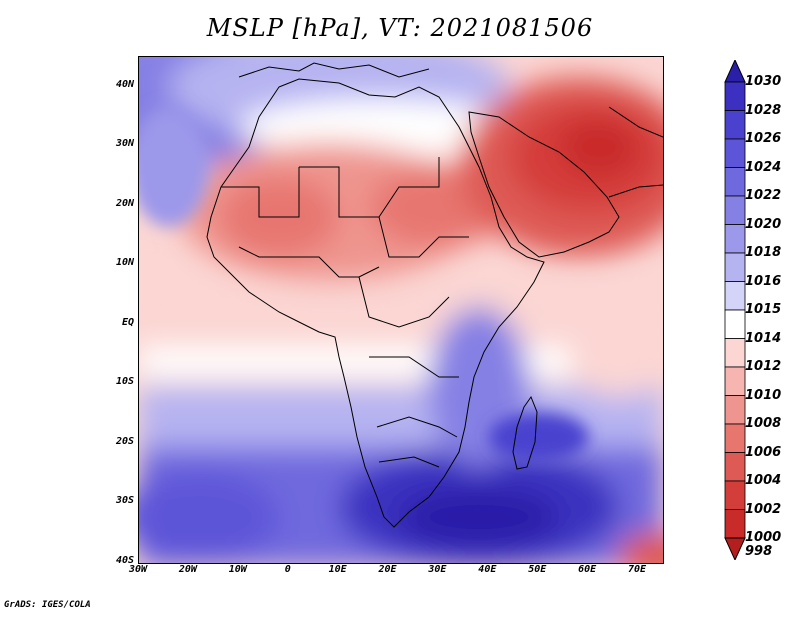  Describe the element at coordinates (124, 263) in the screenshot. I see `lat-tick-label: 10N` at that location.